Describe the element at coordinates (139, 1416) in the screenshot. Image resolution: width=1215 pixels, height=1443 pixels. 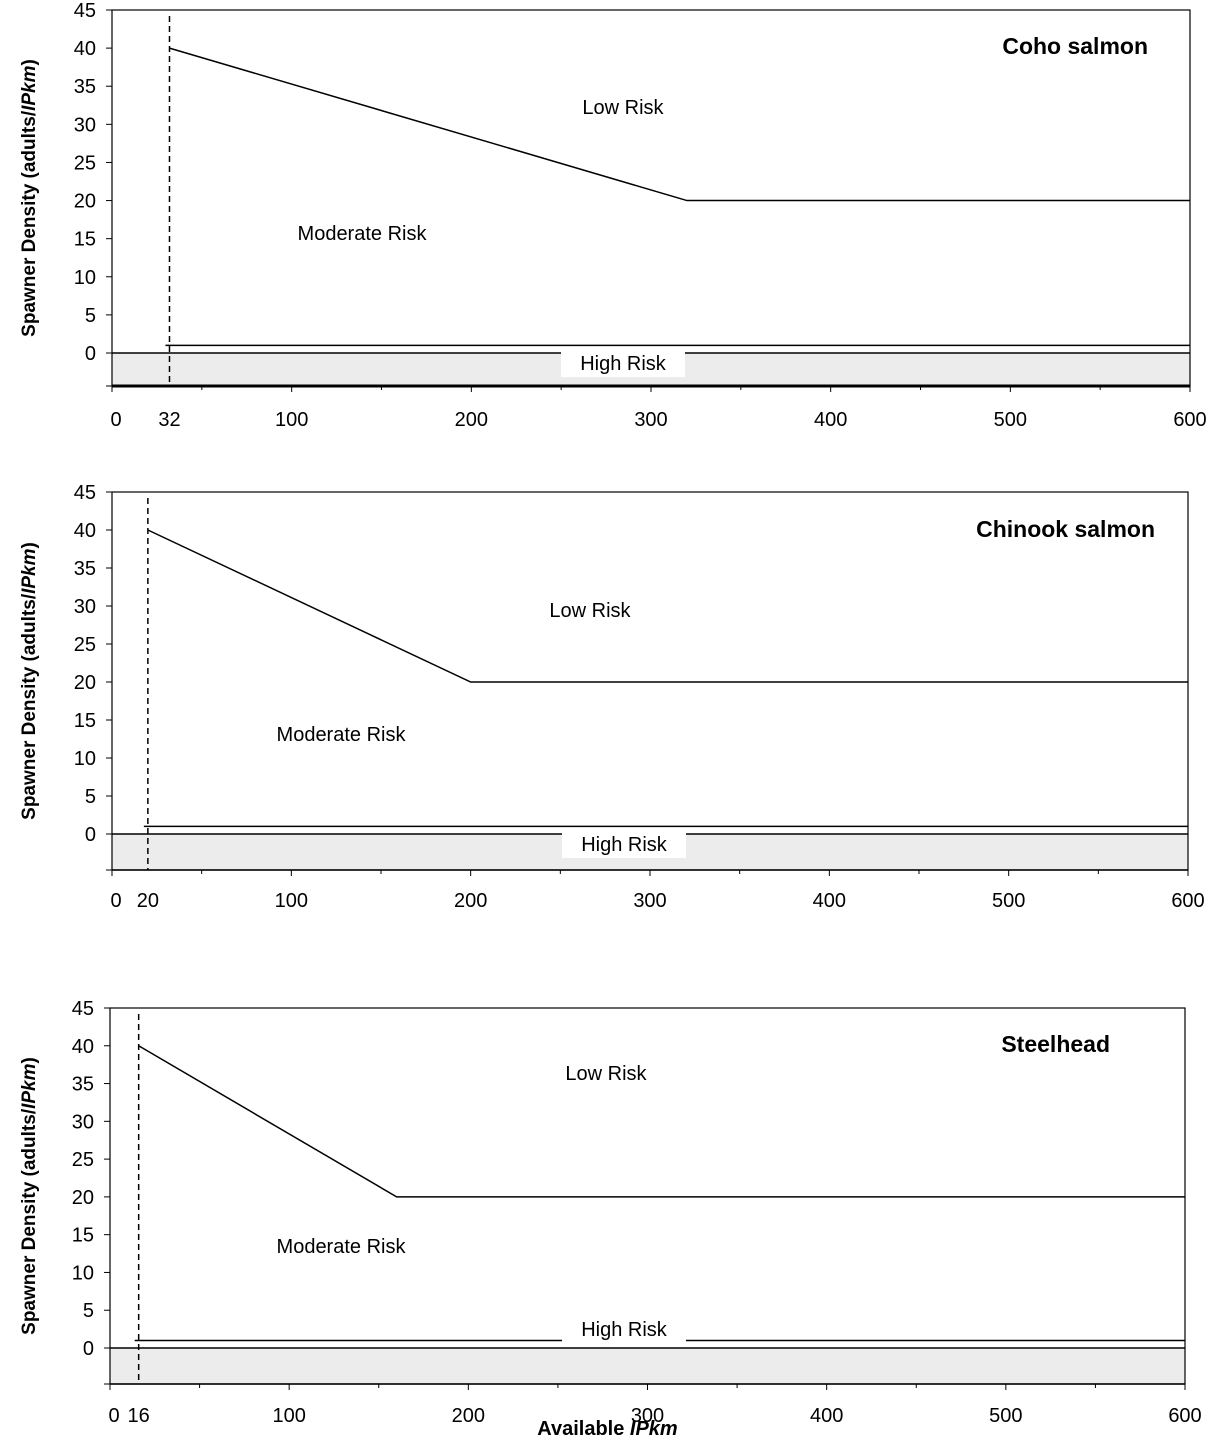
I see `x-tick-label: 16` at that location.